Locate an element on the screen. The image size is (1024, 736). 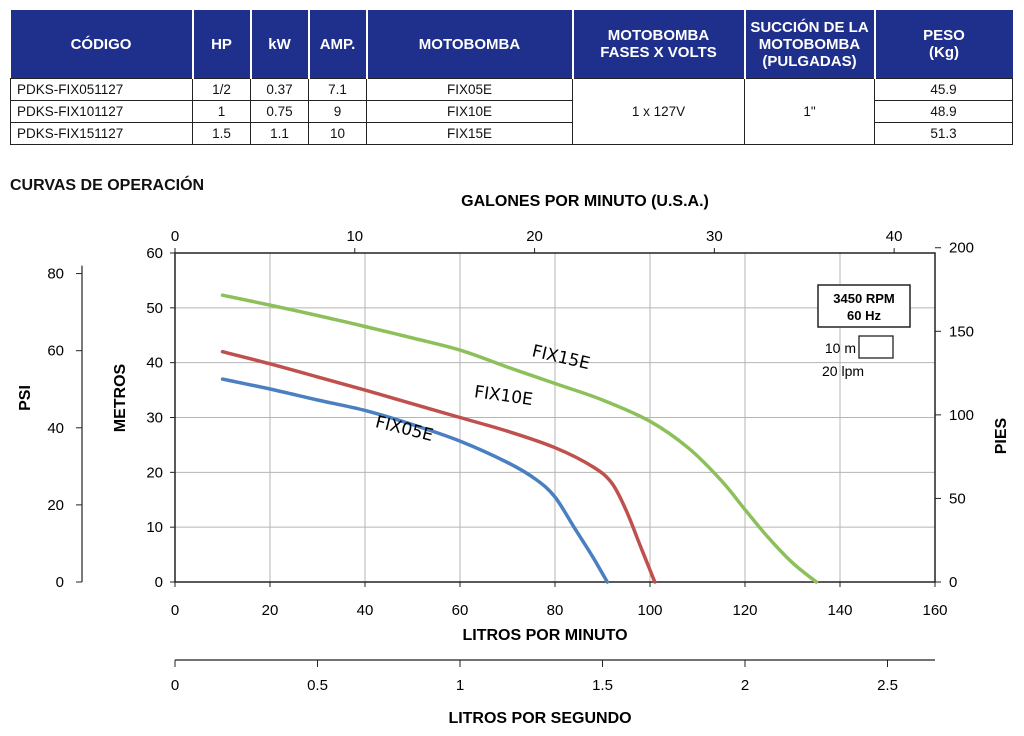
top-axis-tick-label: 10 is located at coordinates (354, 236).